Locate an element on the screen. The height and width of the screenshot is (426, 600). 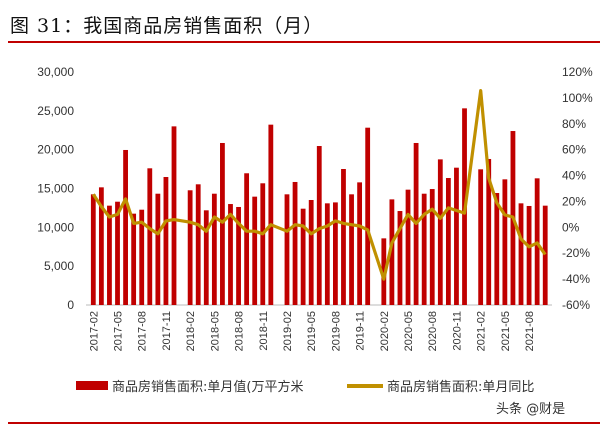
legend-item-line: 商品房销售面积:单月同比 is located at coordinates (440, 385).